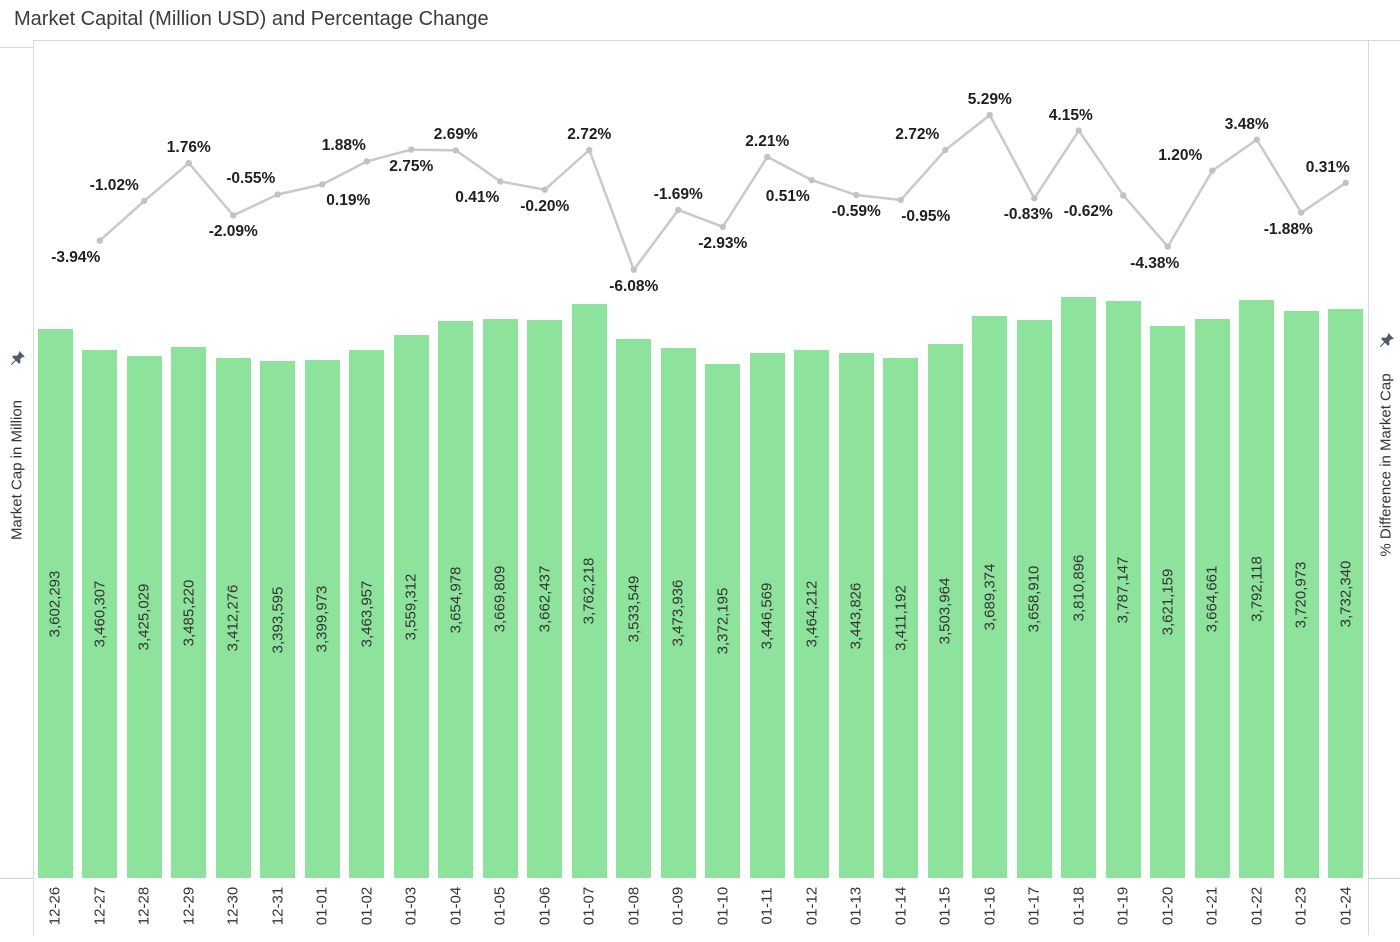 The height and width of the screenshot is (942, 1400). I want to click on x-axis-tick-label: 01-17, so click(1034, 906).